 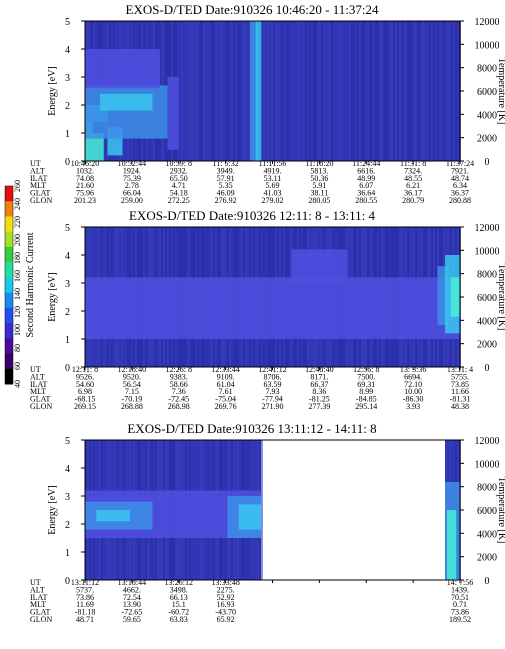 I want to click on colorbar-tick-label: 160, so click(x=17, y=276).